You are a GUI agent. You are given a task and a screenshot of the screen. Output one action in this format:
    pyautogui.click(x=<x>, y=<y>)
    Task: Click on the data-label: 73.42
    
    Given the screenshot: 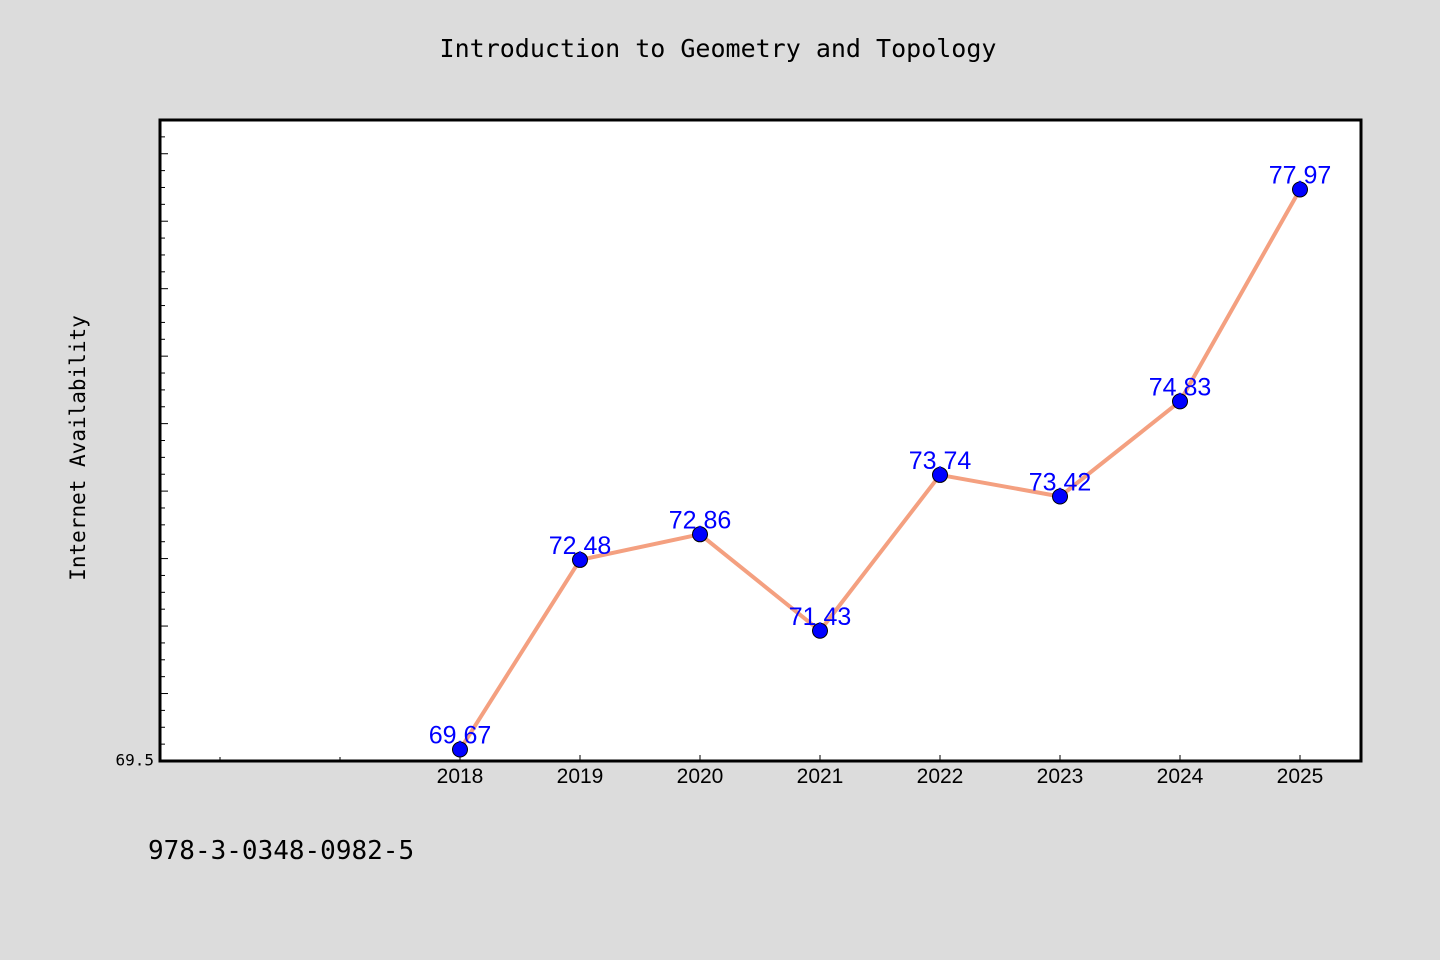 What is the action you would take?
    pyautogui.click(x=1060, y=483)
    